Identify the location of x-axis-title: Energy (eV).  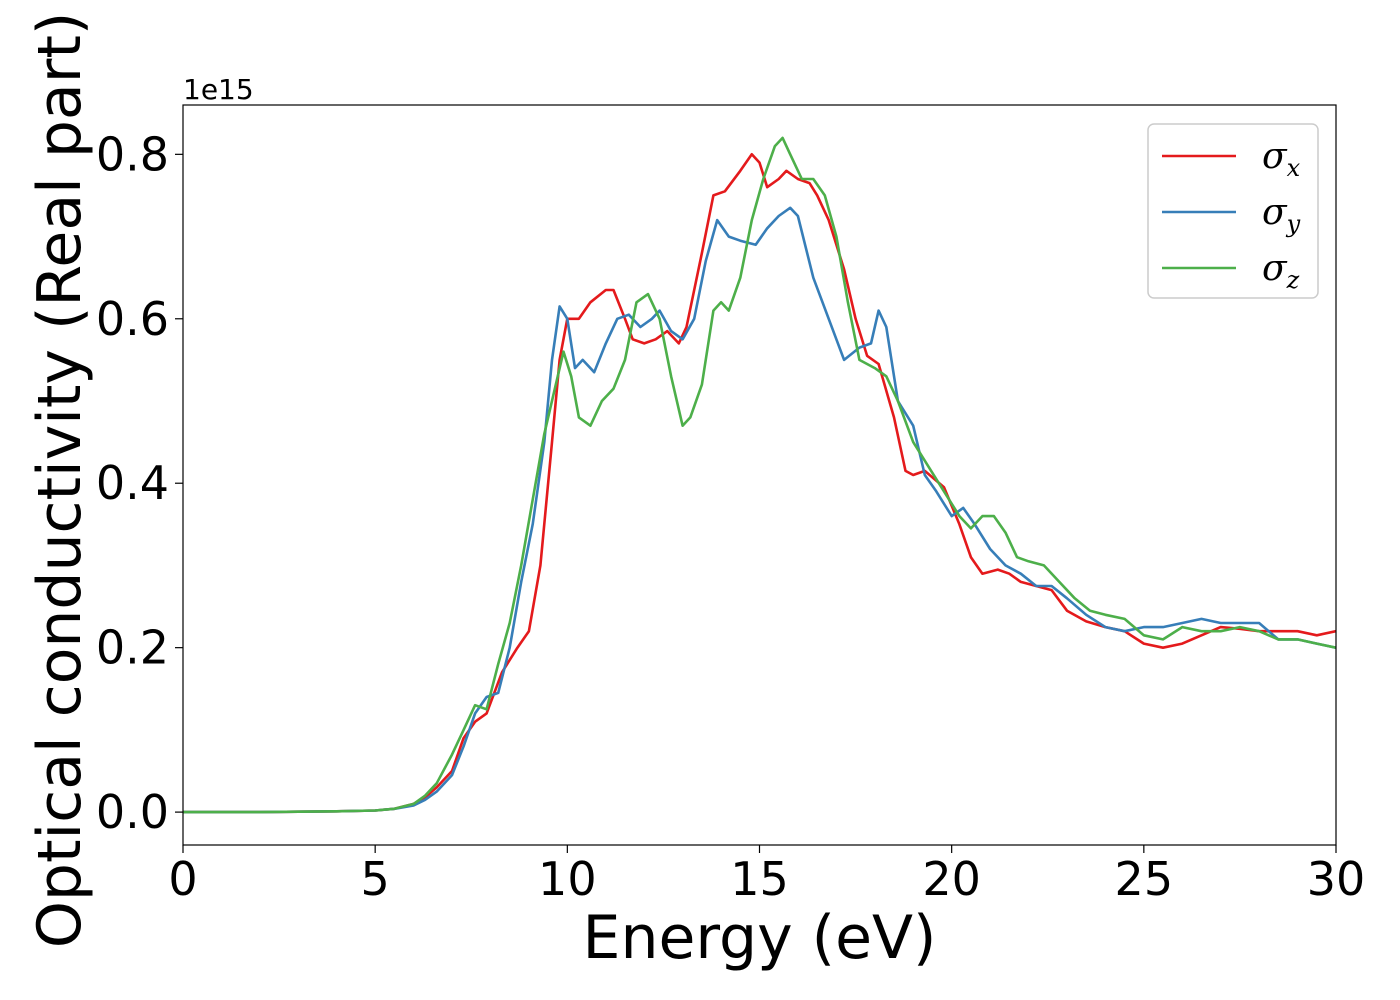
(760, 938).